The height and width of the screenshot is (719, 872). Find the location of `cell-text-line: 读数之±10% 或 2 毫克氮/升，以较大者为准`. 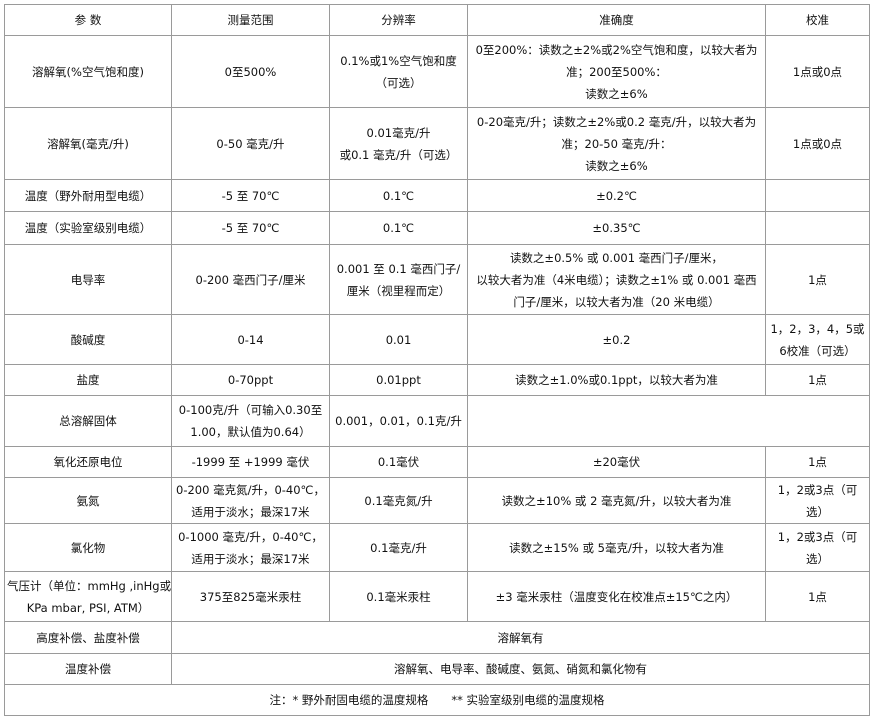

cell-text-line: 读数之±10% 或 2 毫克氮/升，以较大者为准 is located at coordinates (616, 500).